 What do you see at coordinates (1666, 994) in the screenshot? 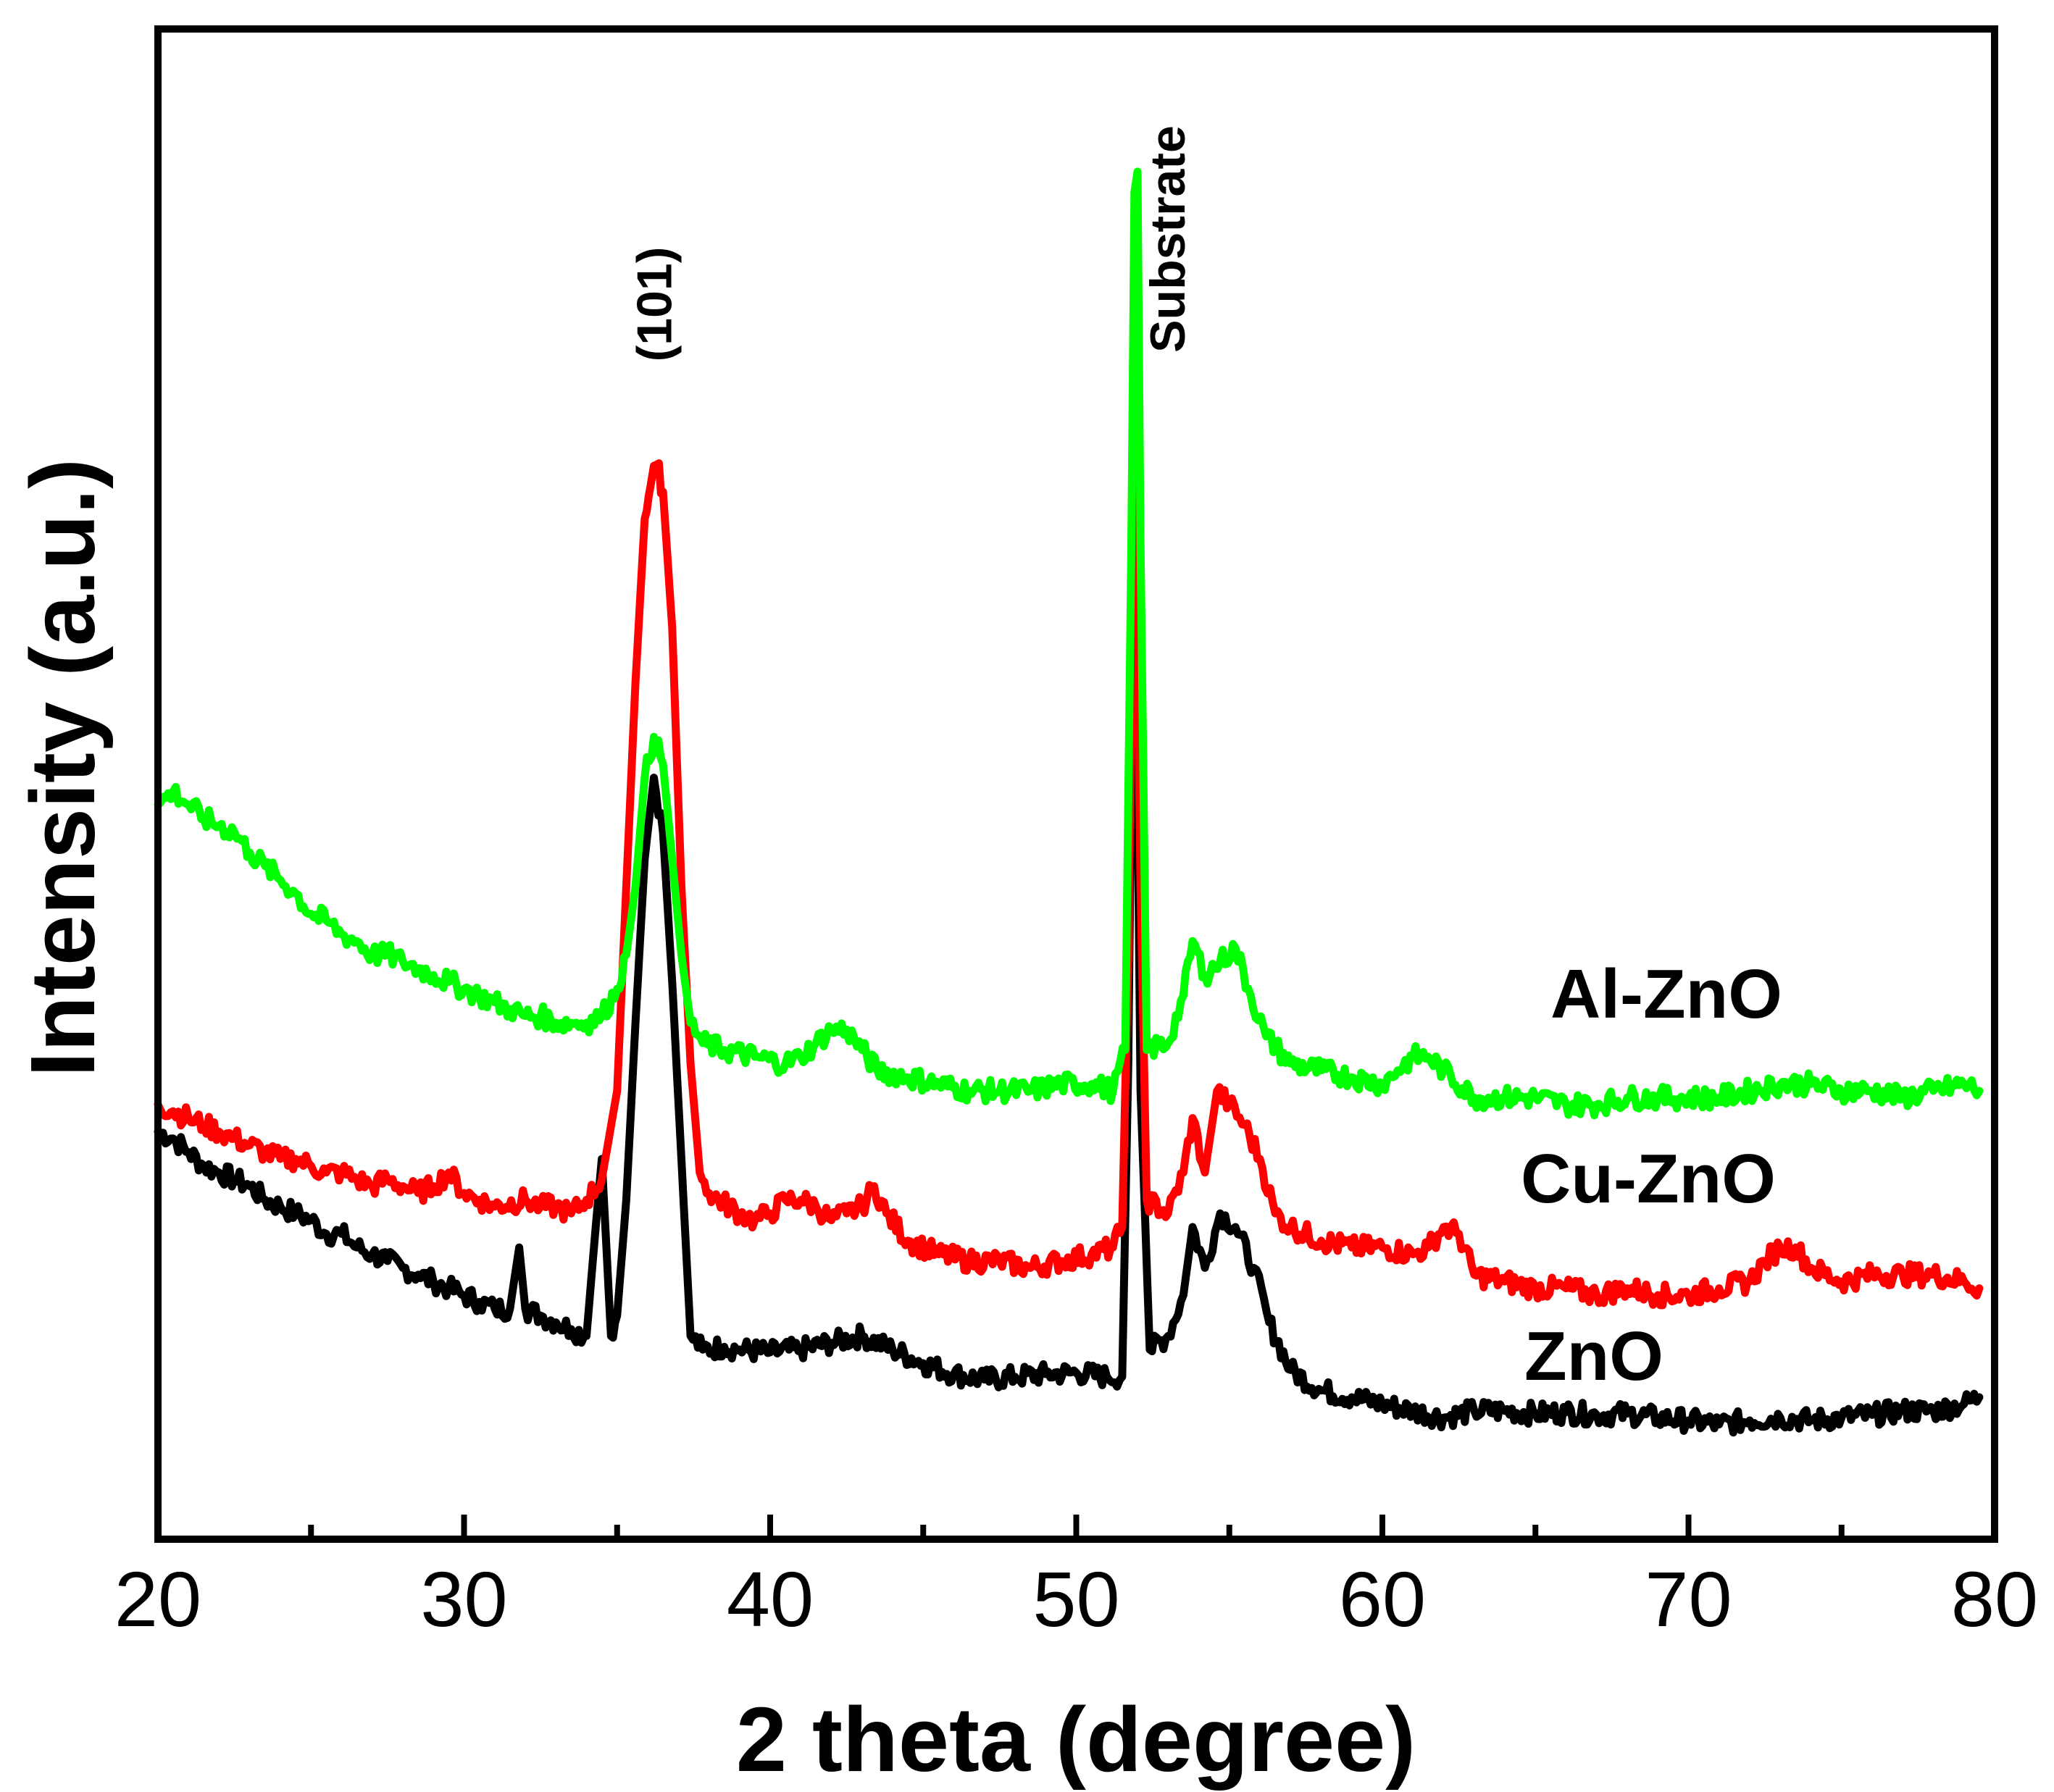
I see `series-label-al-zno: Al-ZnO` at bounding box center [1666, 994].